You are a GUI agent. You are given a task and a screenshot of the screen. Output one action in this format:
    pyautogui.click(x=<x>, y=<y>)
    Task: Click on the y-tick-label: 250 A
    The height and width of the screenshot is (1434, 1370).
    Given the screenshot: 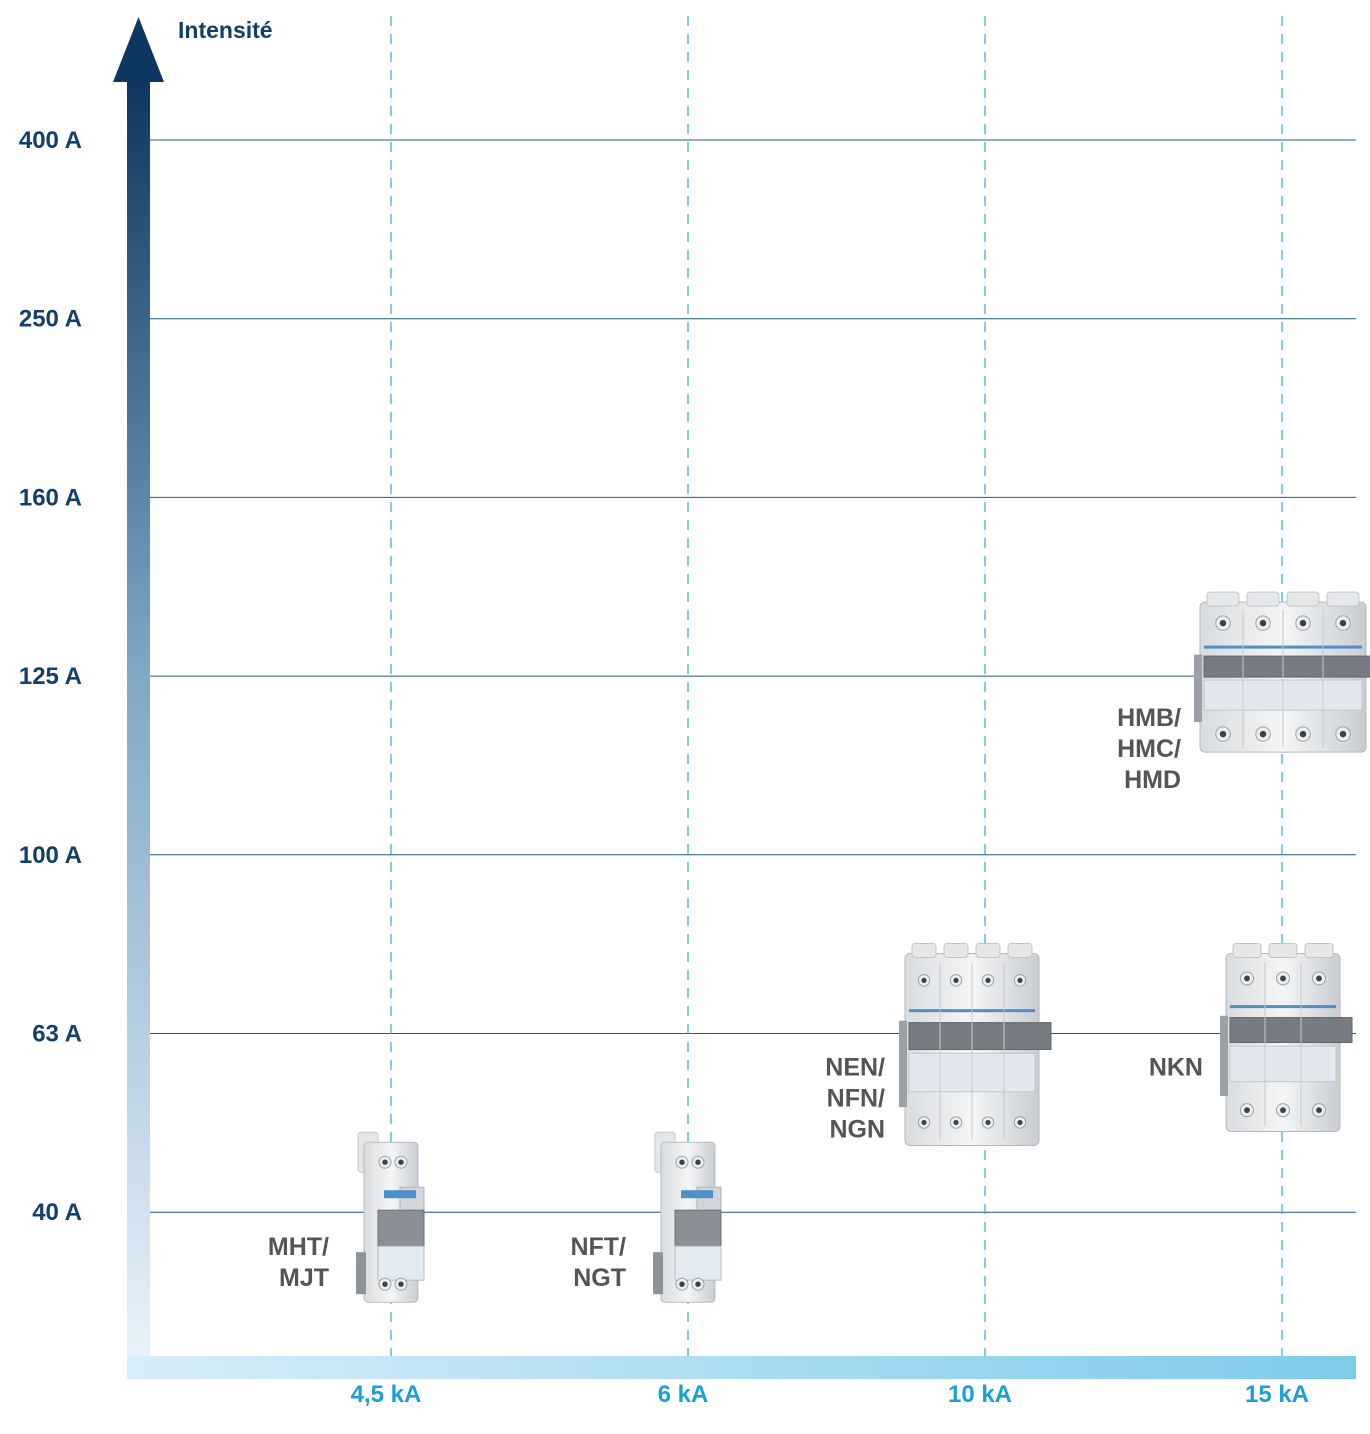 What is the action you would take?
    pyautogui.click(x=50, y=319)
    